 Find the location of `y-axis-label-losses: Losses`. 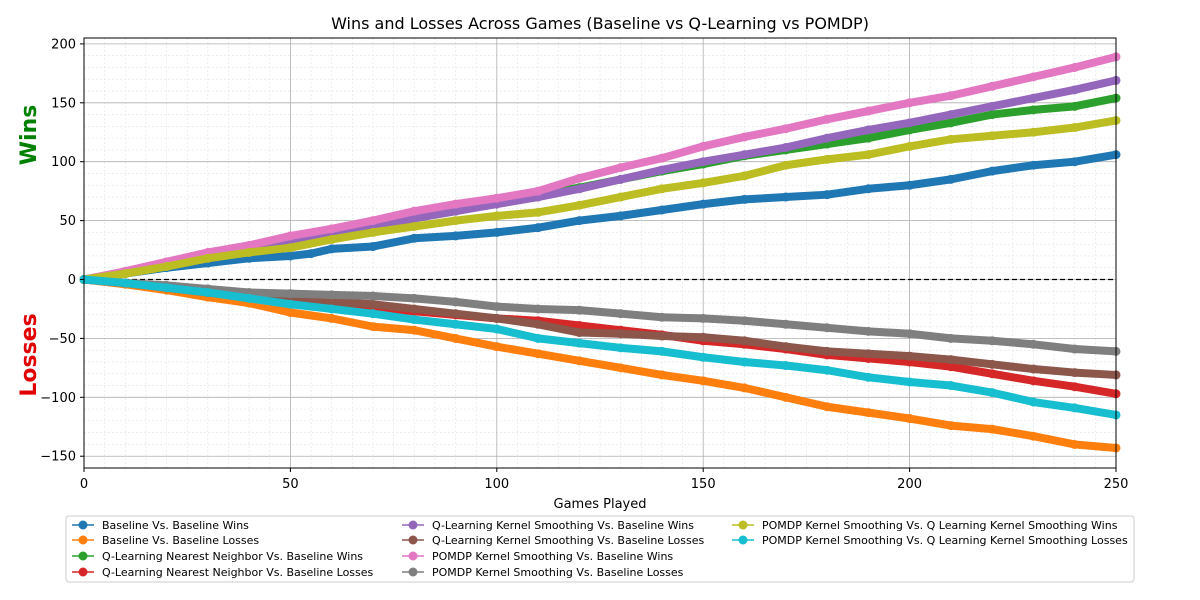

y-axis-label-losses: Losses is located at coordinates (29, 354).